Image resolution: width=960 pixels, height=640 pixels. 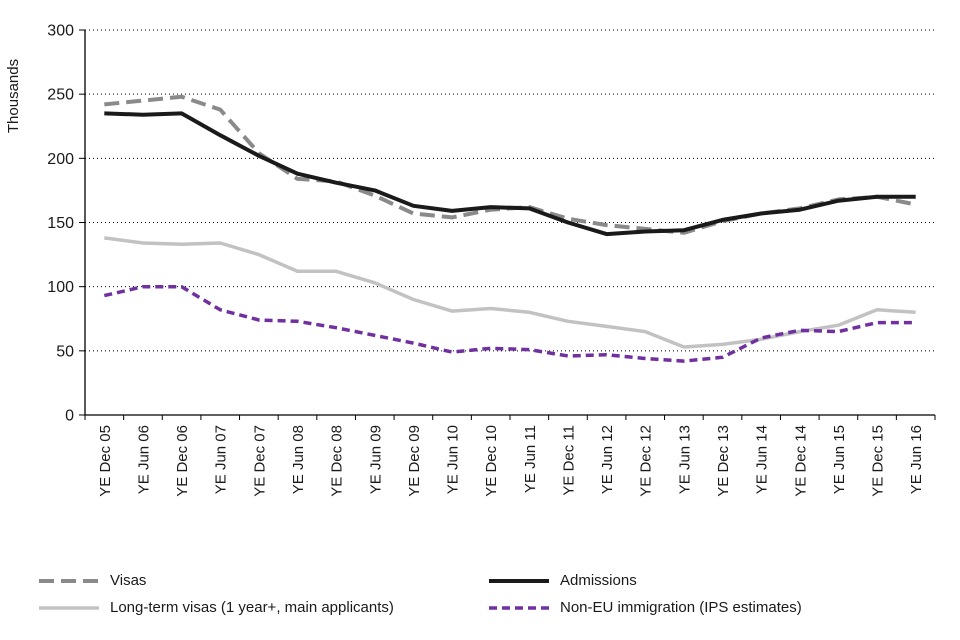 What do you see at coordinates (263, 580) in the screenshot?
I see `legend-item-visas: Visas` at bounding box center [263, 580].